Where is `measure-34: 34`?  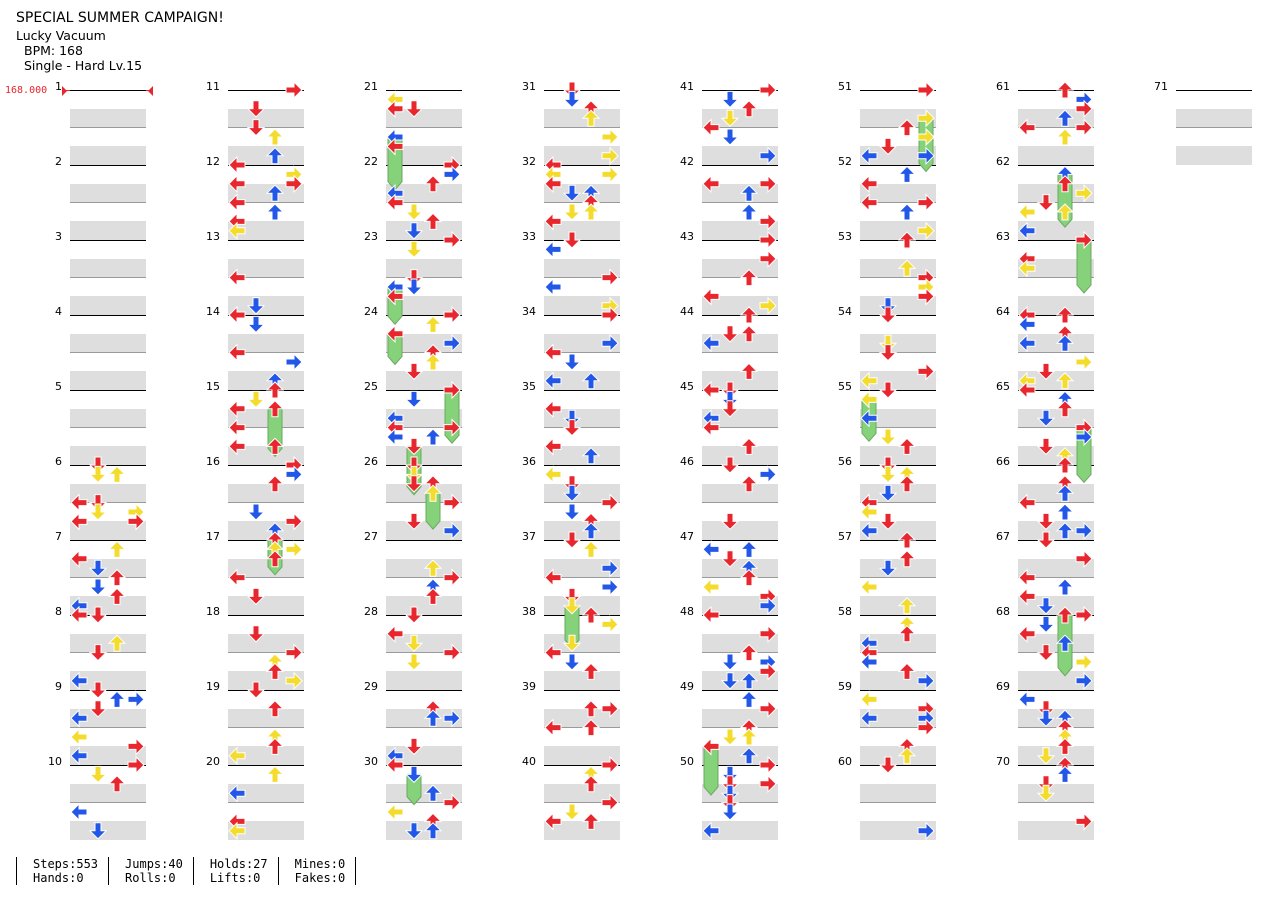
measure-34: 34 is located at coordinates (571, 347).